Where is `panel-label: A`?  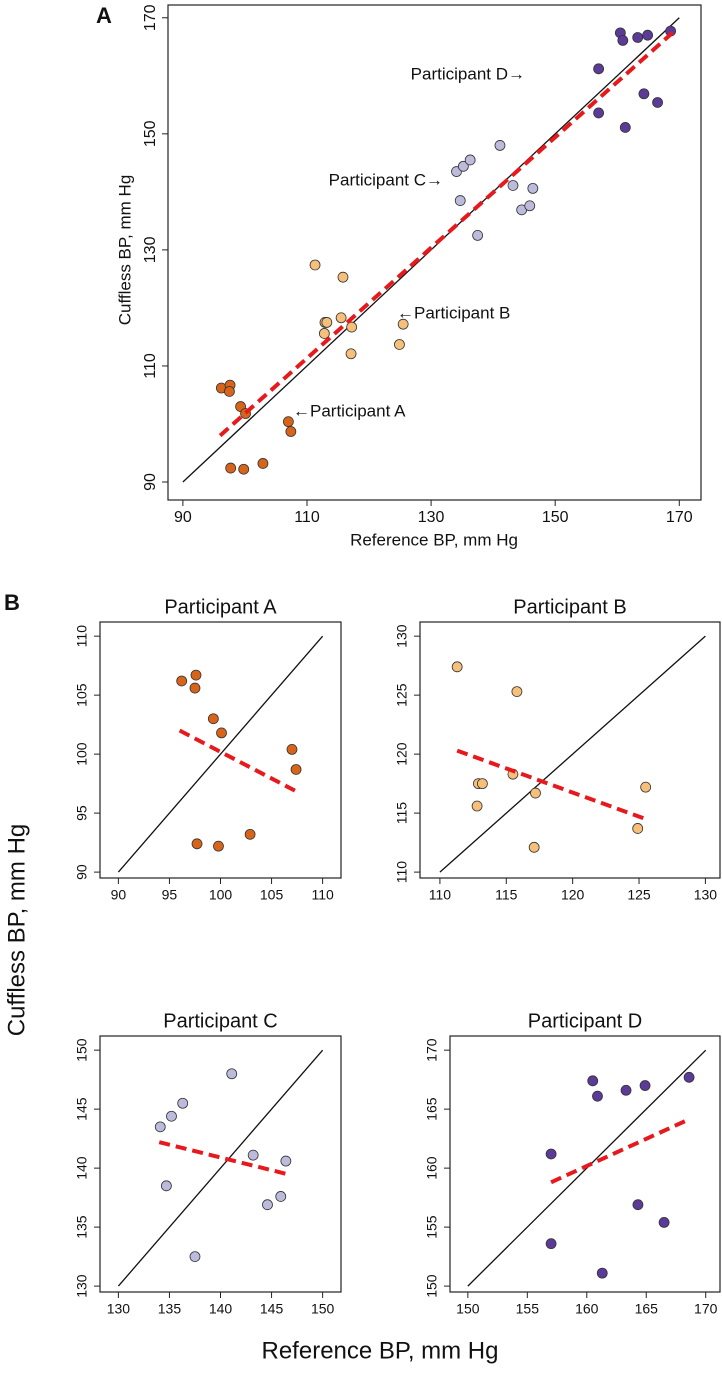
panel-label: A is located at coordinates (104, 15).